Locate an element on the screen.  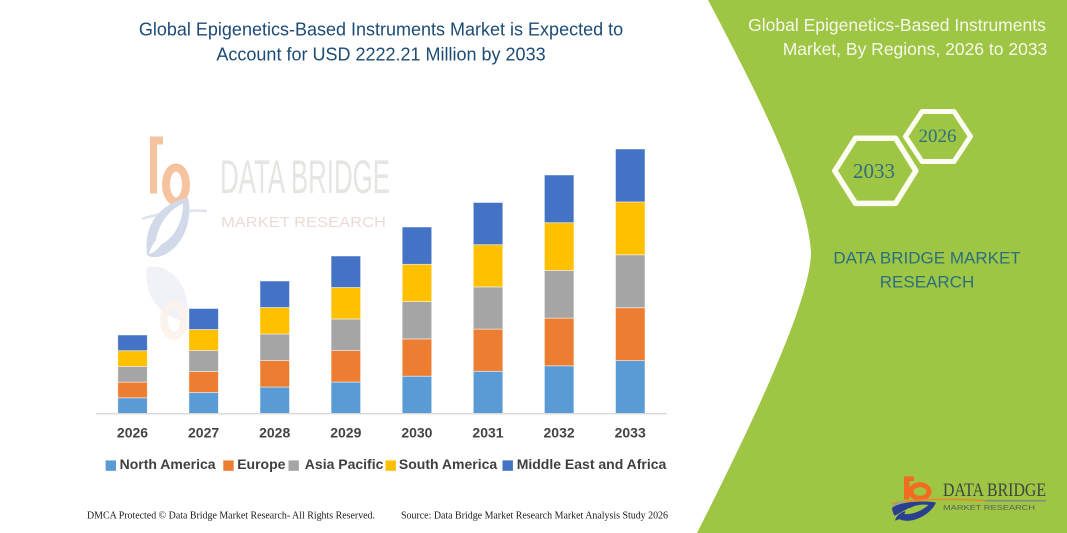
svg-text: Europe is located at coordinates (261, 464).